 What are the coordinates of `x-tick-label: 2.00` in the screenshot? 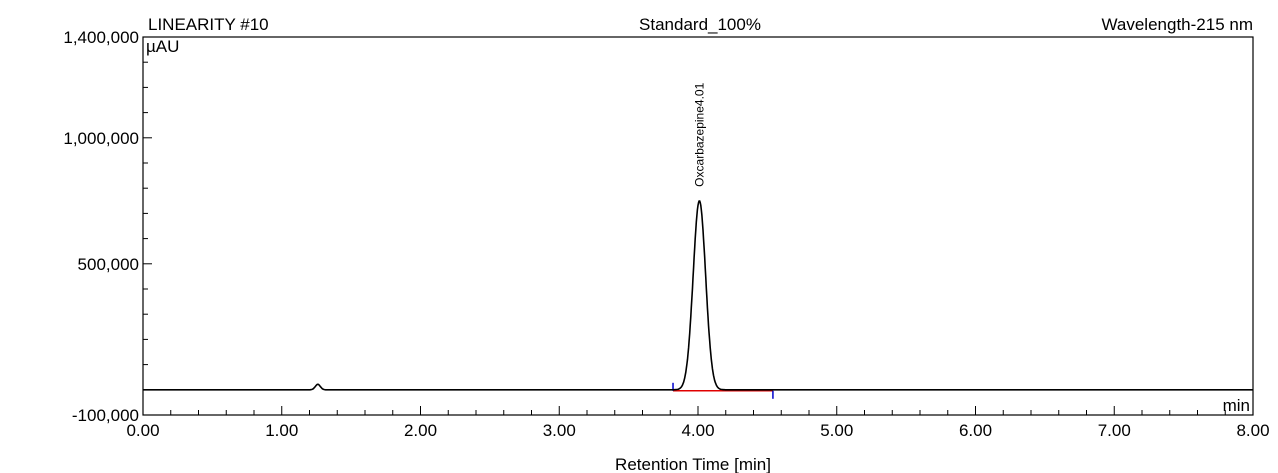 It's located at (420, 430).